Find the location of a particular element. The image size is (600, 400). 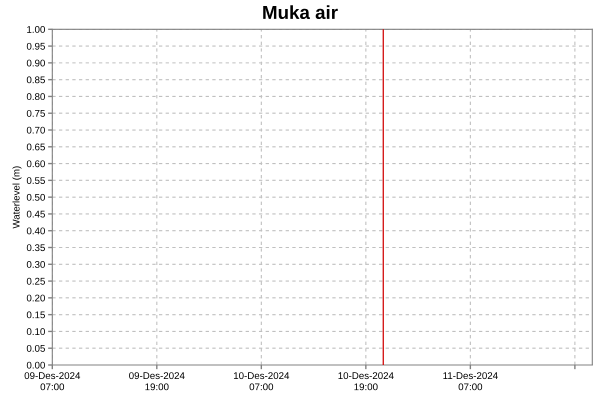

y-tick-label: 0.40 is located at coordinates (35, 230).